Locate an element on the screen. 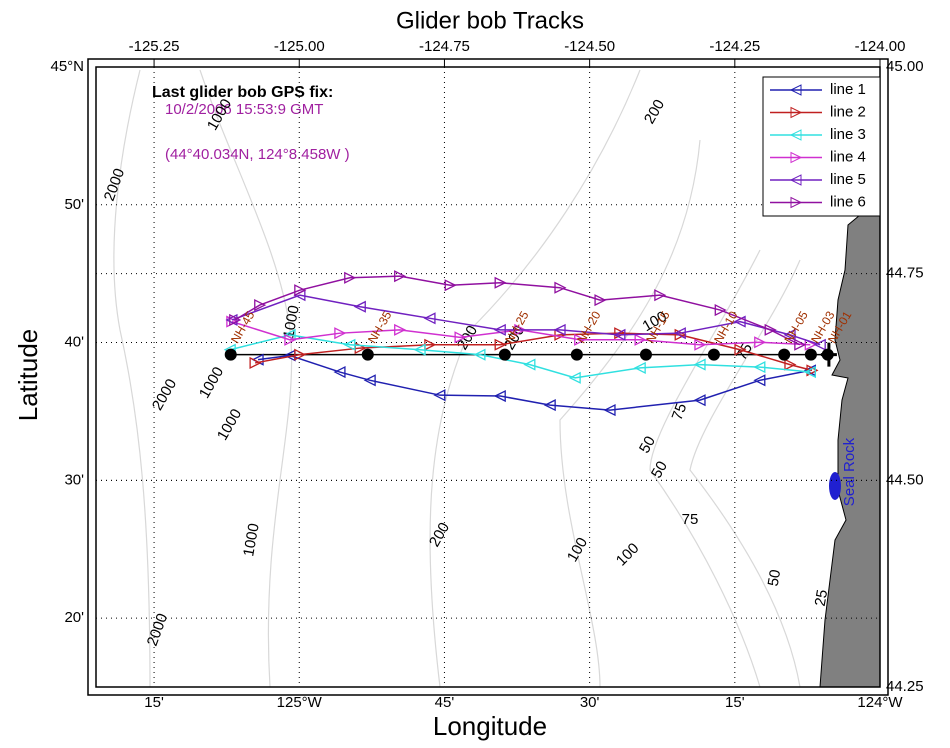 This screenshot has height=748, width=950. coastline is located at coordinates (850, 451).